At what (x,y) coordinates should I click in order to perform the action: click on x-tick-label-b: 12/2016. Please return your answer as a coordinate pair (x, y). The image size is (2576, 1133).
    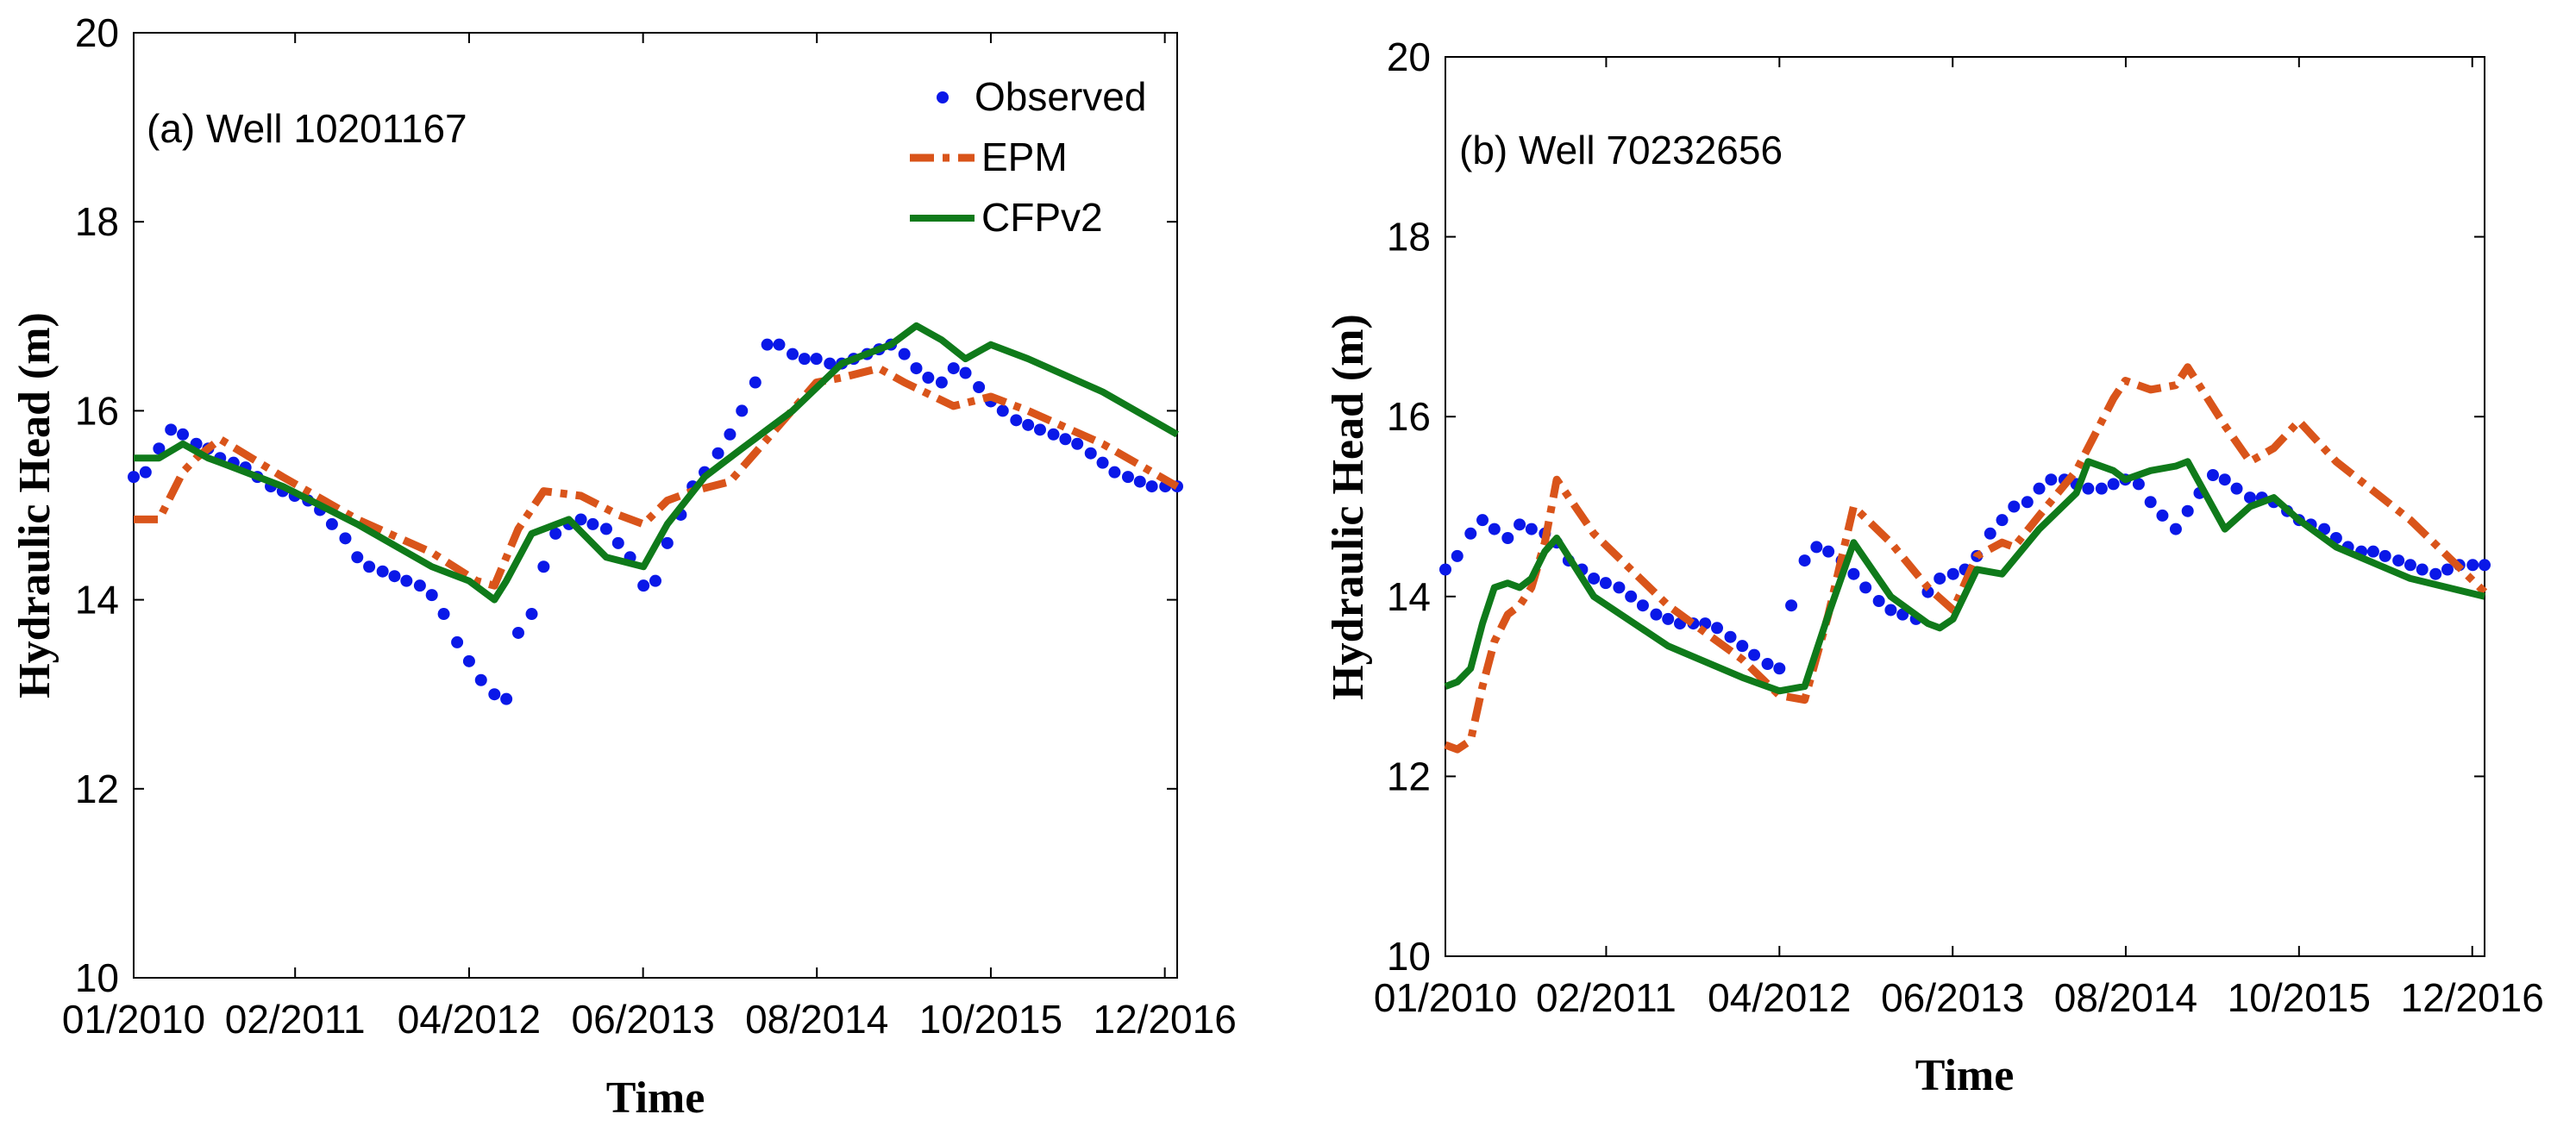
    Looking at the image, I should click on (2472, 997).